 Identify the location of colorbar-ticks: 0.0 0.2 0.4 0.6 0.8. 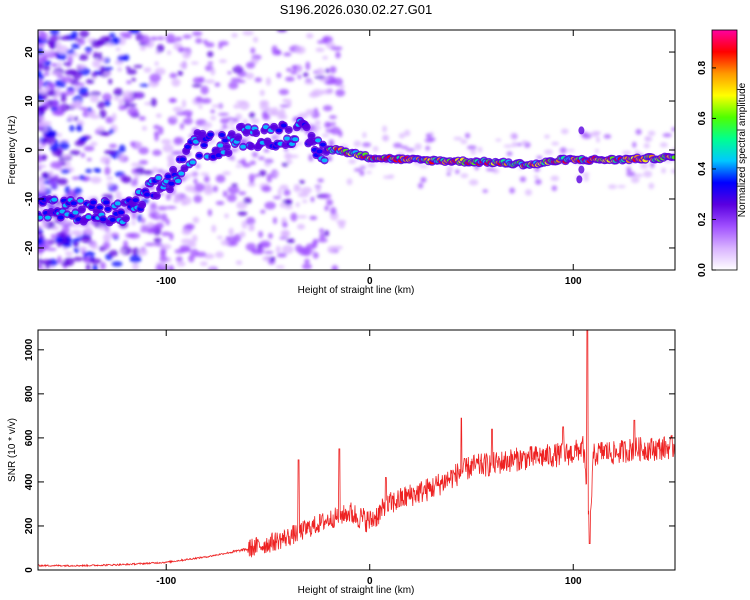
(706, 169).